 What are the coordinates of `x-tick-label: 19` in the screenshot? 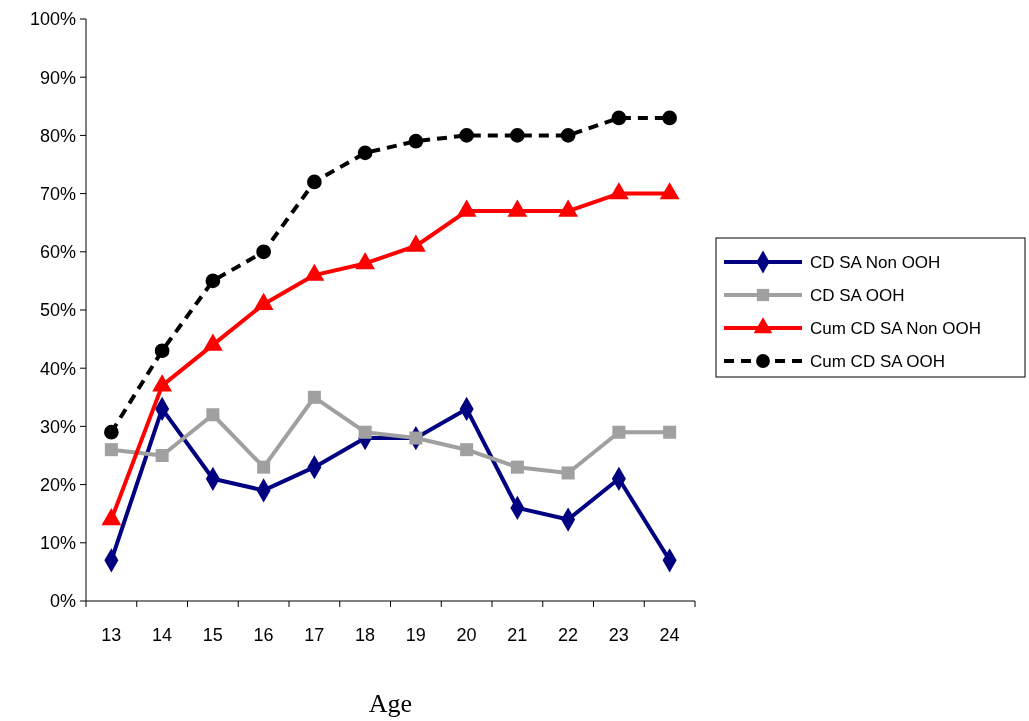 It's located at (415, 635).